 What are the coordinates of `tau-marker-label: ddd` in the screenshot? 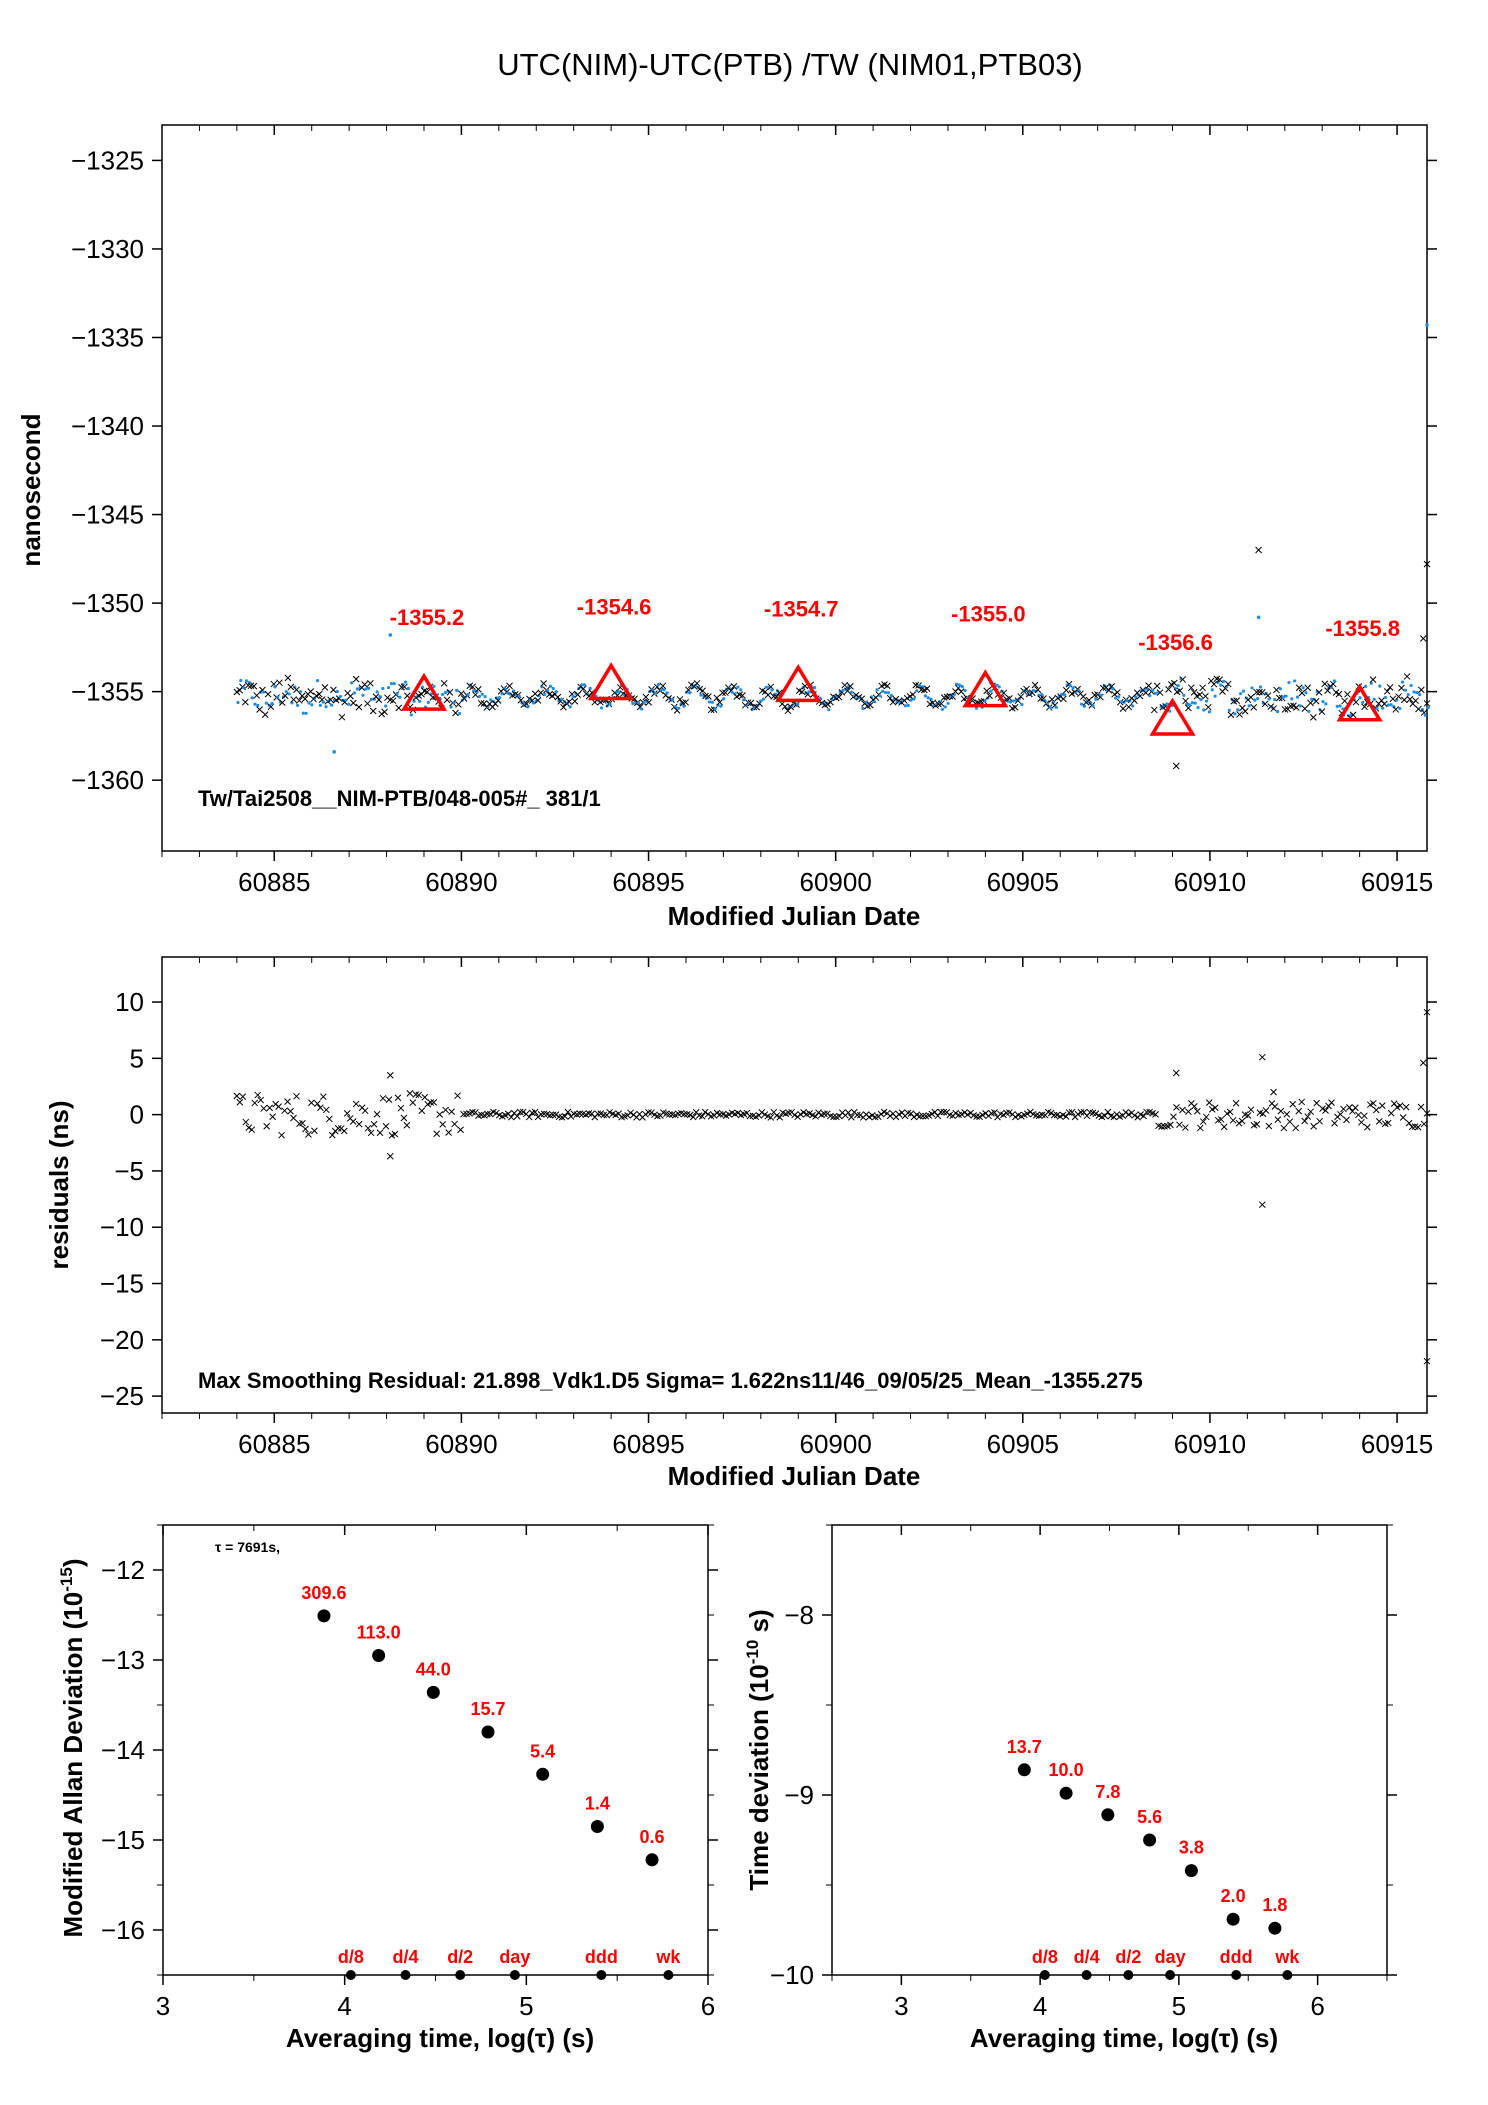 It's located at (601, 1957).